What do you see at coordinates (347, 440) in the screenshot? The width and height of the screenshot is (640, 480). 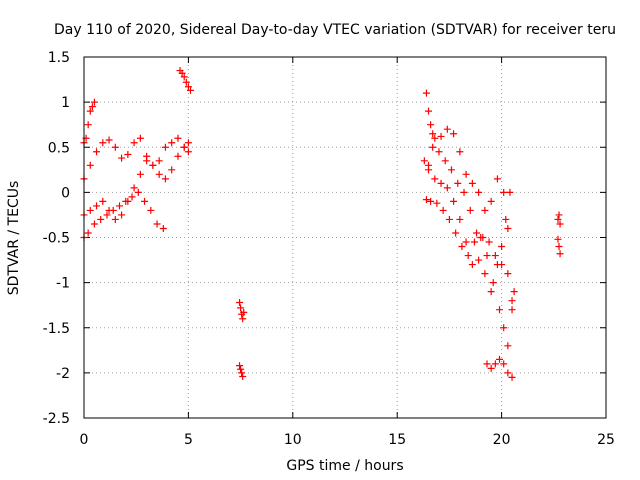 I see `x-tick-labels: 0 5 10 15 20 25` at bounding box center [347, 440].